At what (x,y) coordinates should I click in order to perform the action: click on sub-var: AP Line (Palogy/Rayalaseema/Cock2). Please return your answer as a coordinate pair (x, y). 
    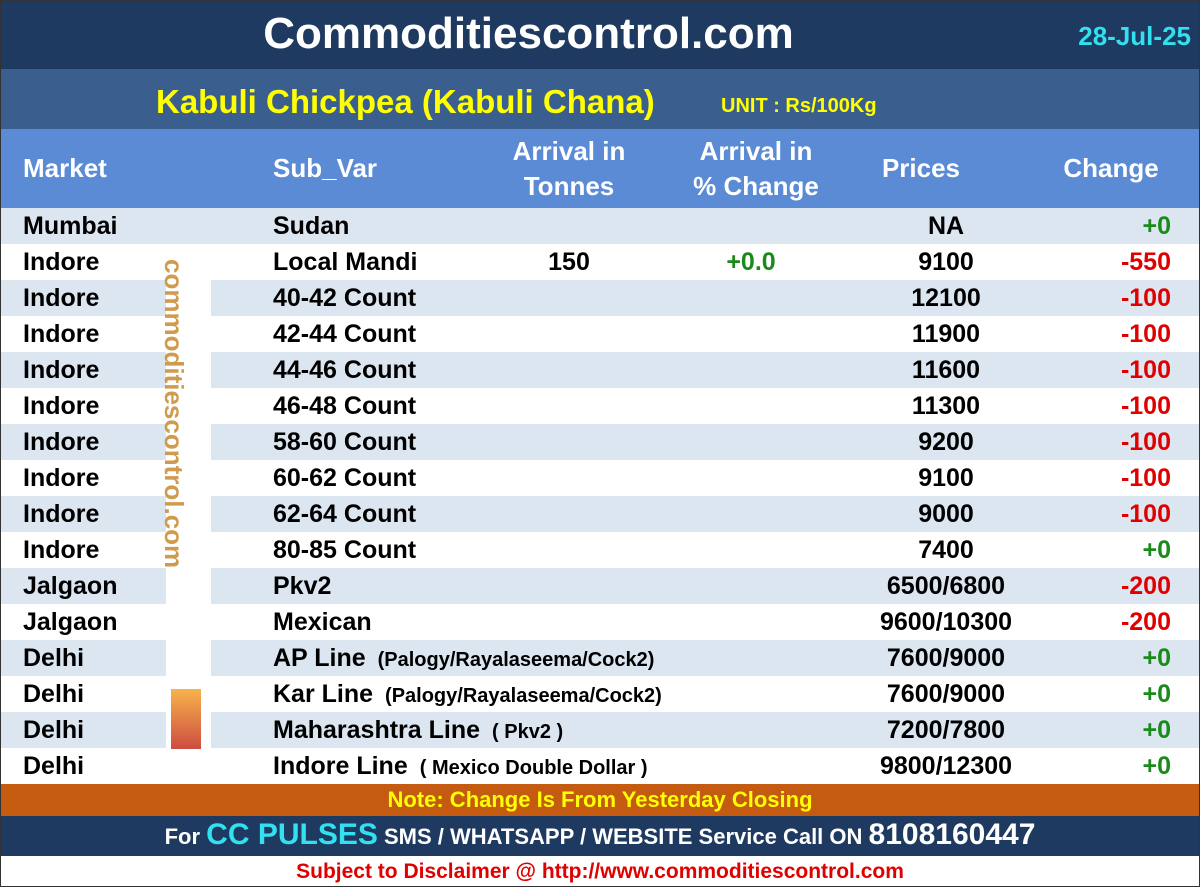
    Looking at the image, I should click on (463, 659).